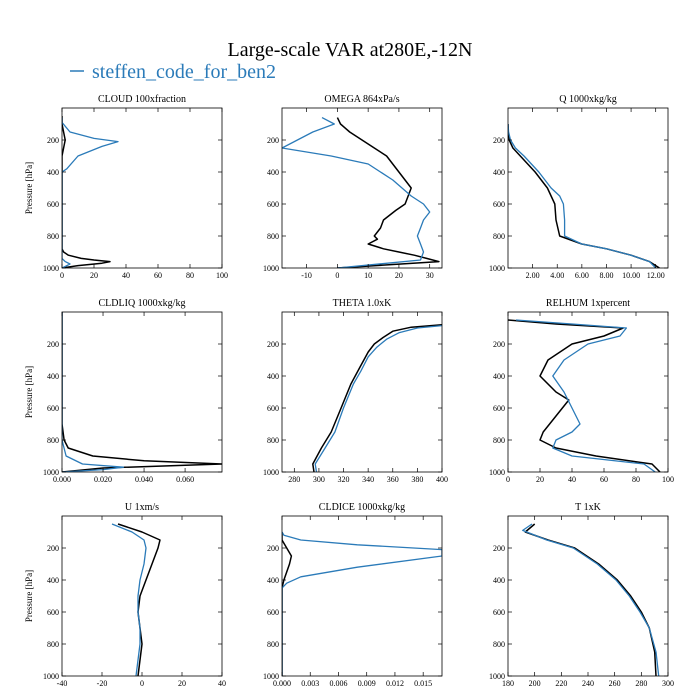 This screenshot has width=700, height=700. What do you see at coordinates (582, 275) in the screenshot?
I see `x-tick-label: 6.00` at bounding box center [582, 275].